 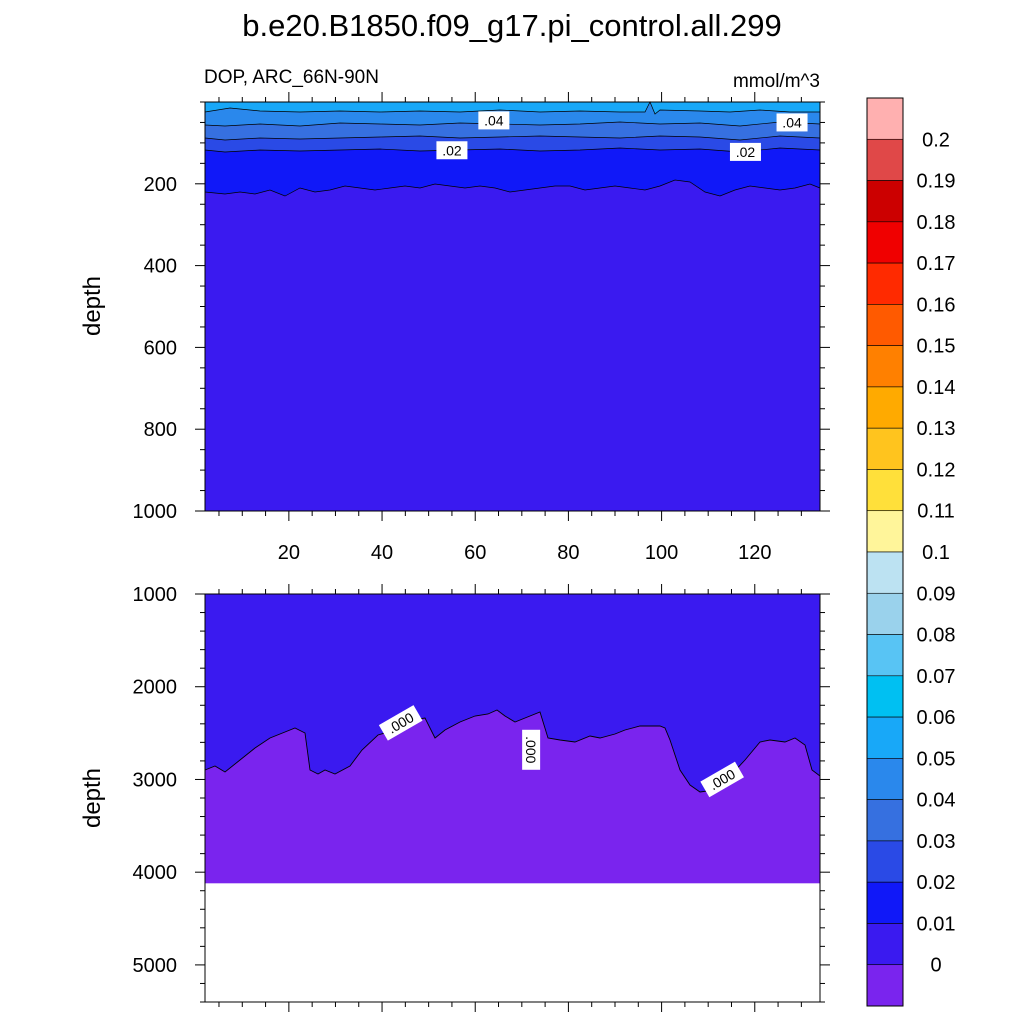 I want to click on upper-x-tick-label: 60, so click(x=475, y=553).